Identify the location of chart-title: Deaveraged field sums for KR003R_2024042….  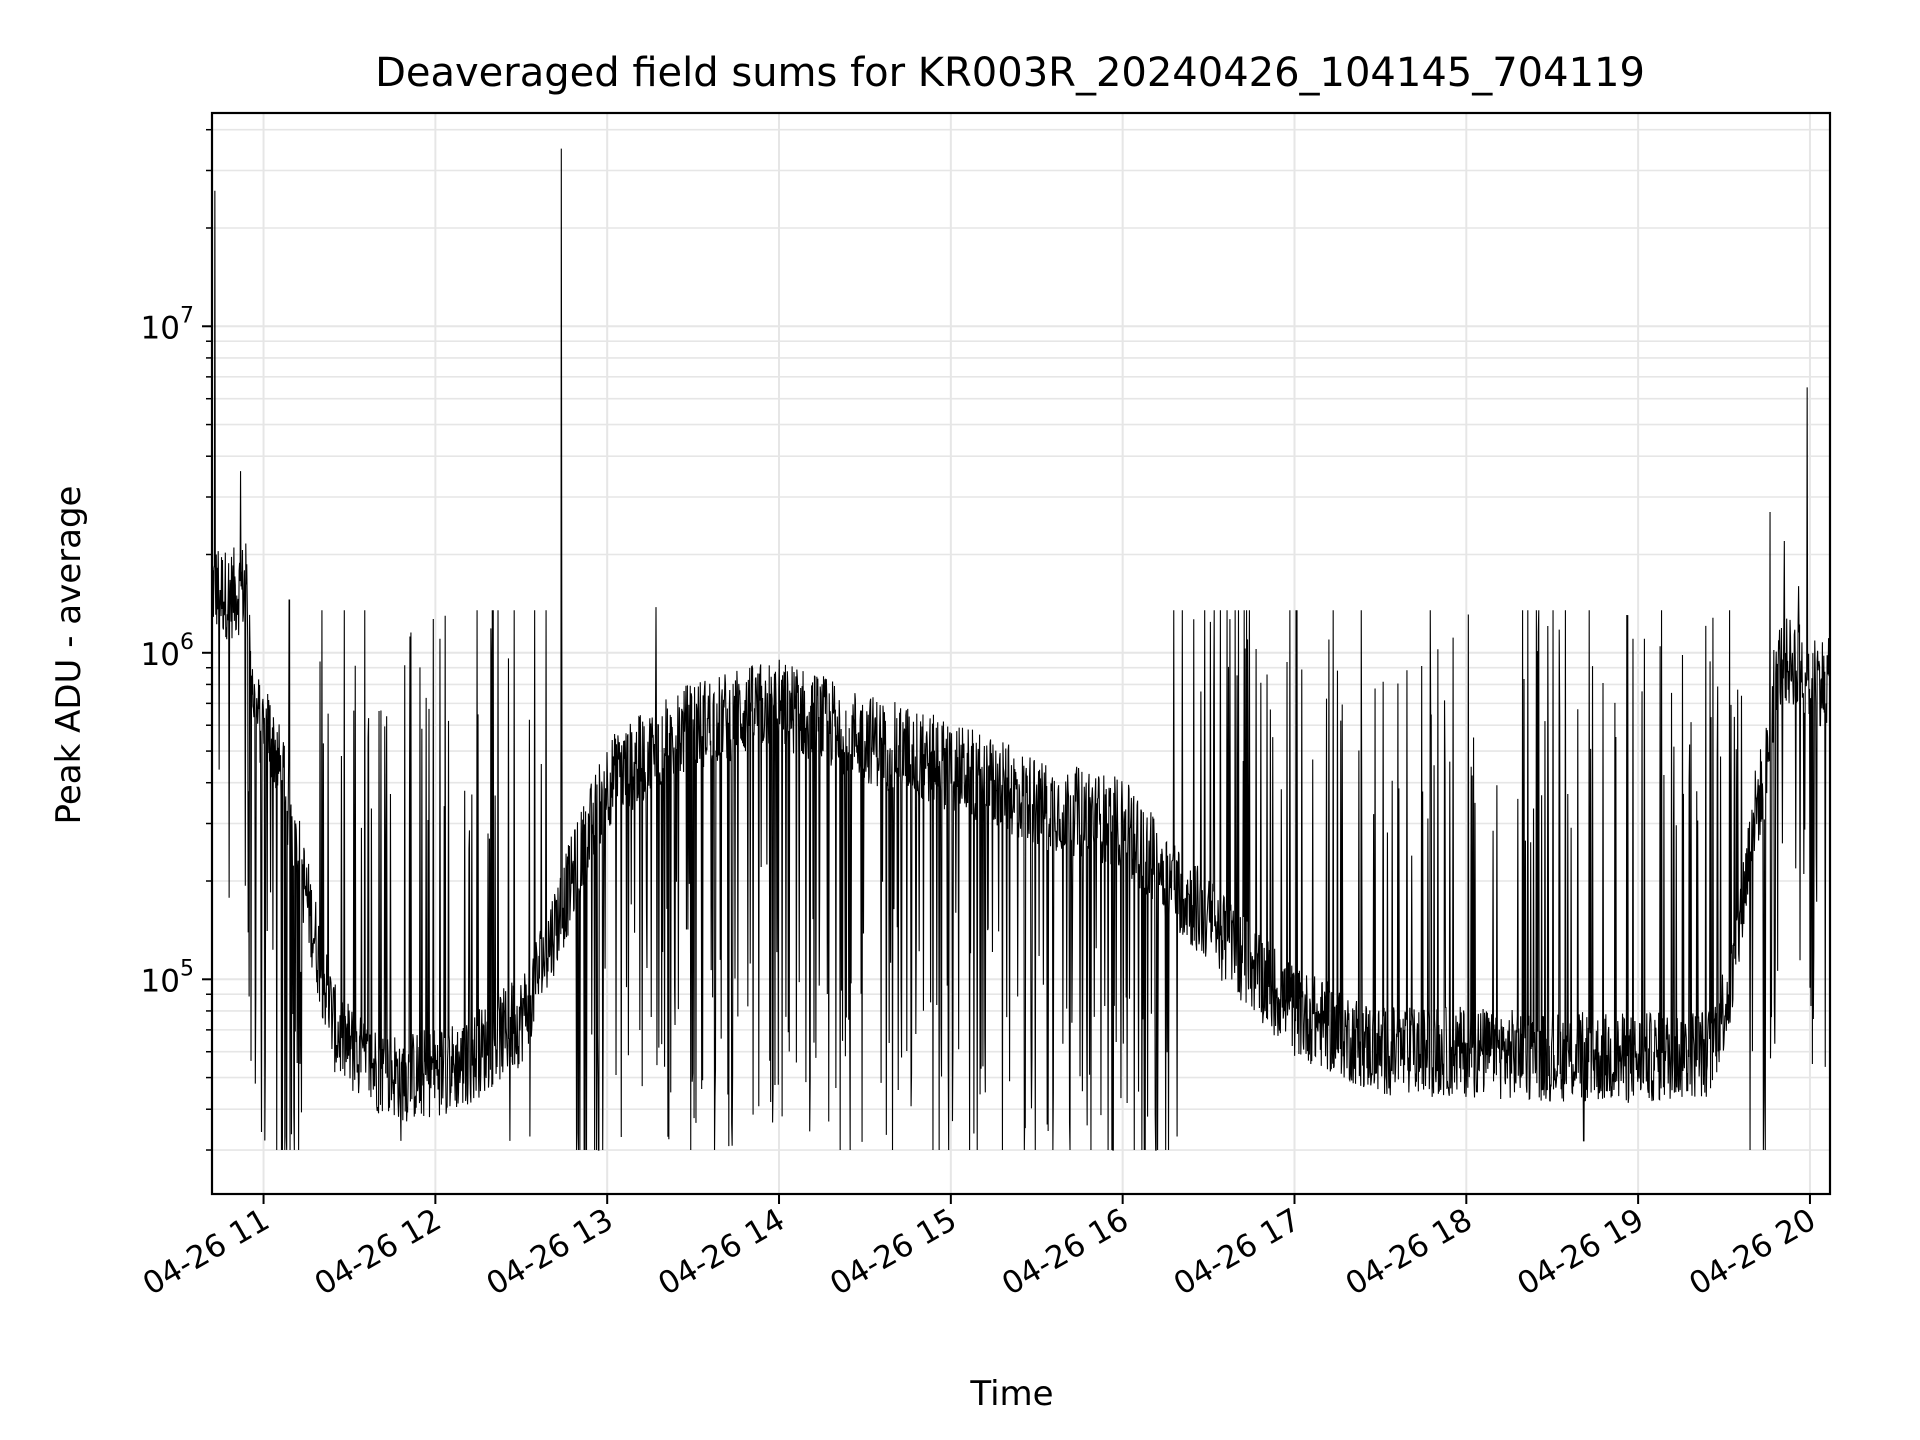
(1010, 73).